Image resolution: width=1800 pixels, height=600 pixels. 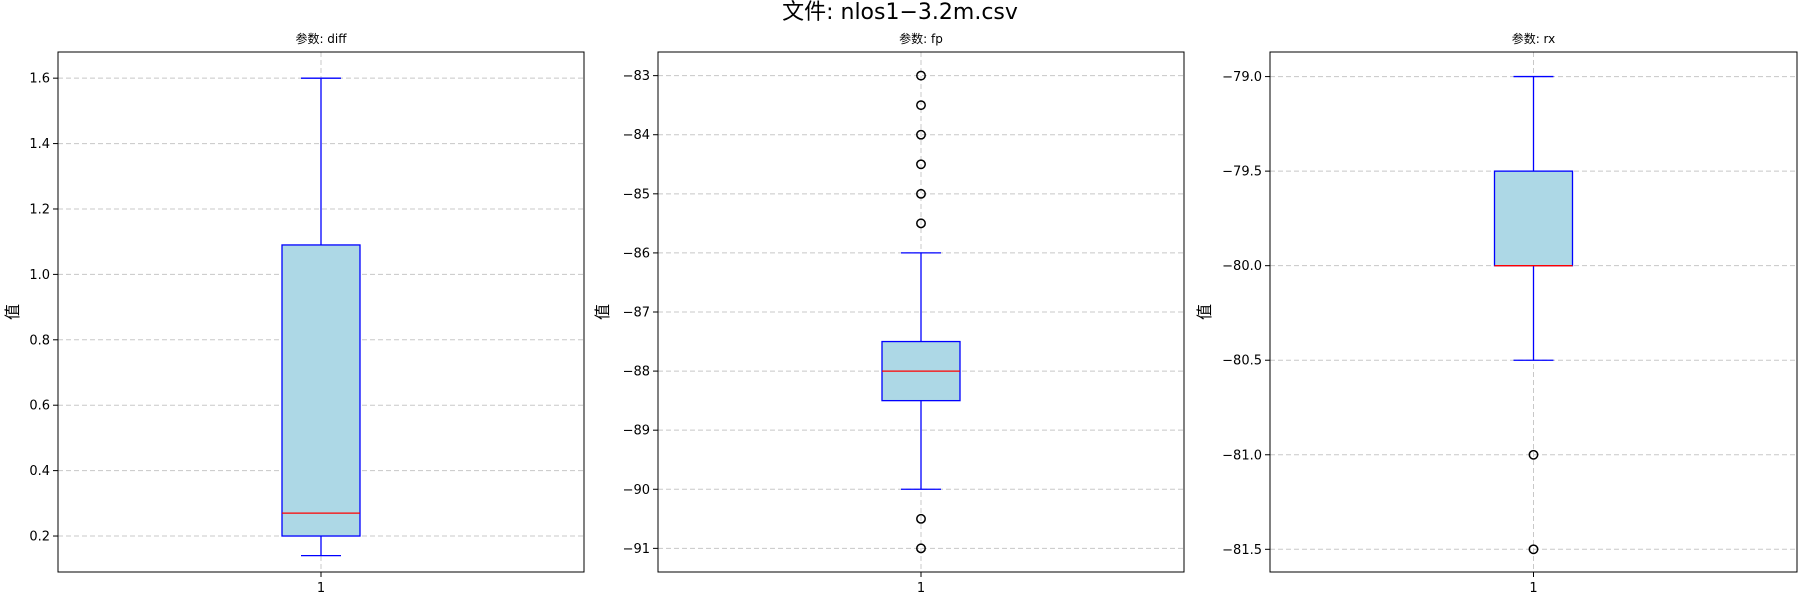 What do you see at coordinates (39, 144) in the screenshot?
I see `y-tick-label: 1.4` at bounding box center [39, 144].